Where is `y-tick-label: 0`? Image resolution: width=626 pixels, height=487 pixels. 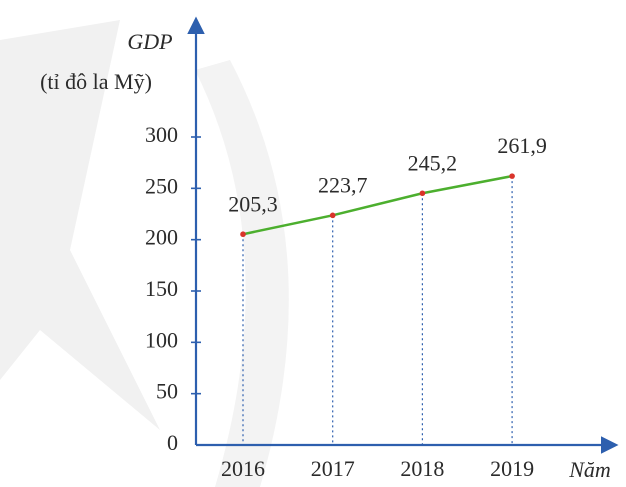 y-tick-label: 0 is located at coordinates (172, 442).